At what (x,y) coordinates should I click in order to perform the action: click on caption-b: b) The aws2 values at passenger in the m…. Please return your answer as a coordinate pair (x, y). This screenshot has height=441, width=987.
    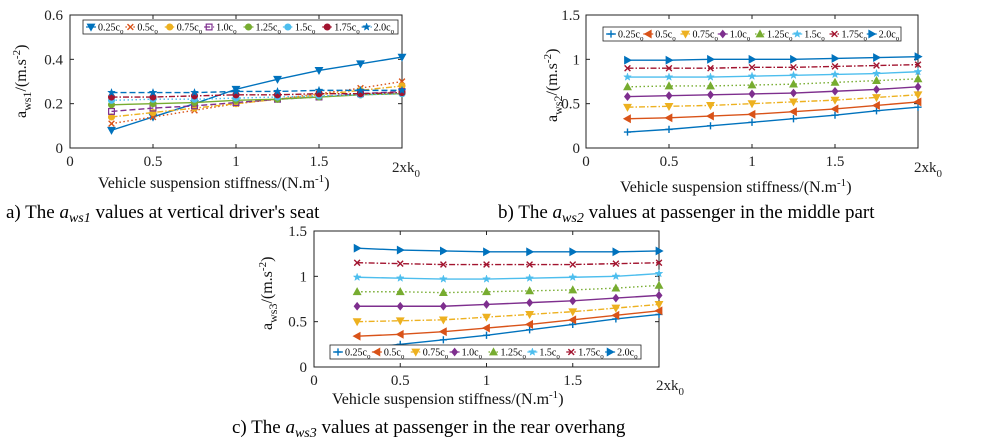
    Looking at the image, I should click on (686, 214).